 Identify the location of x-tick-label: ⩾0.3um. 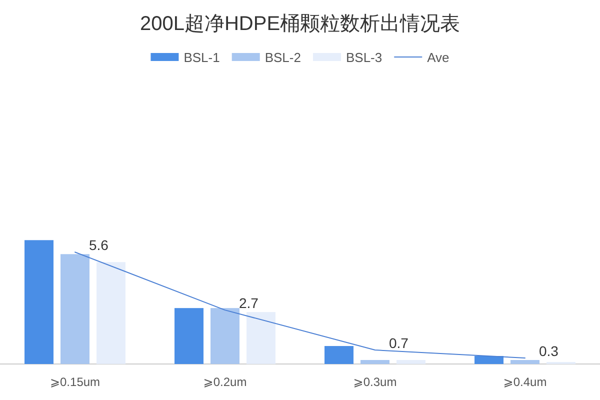
(375, 382).